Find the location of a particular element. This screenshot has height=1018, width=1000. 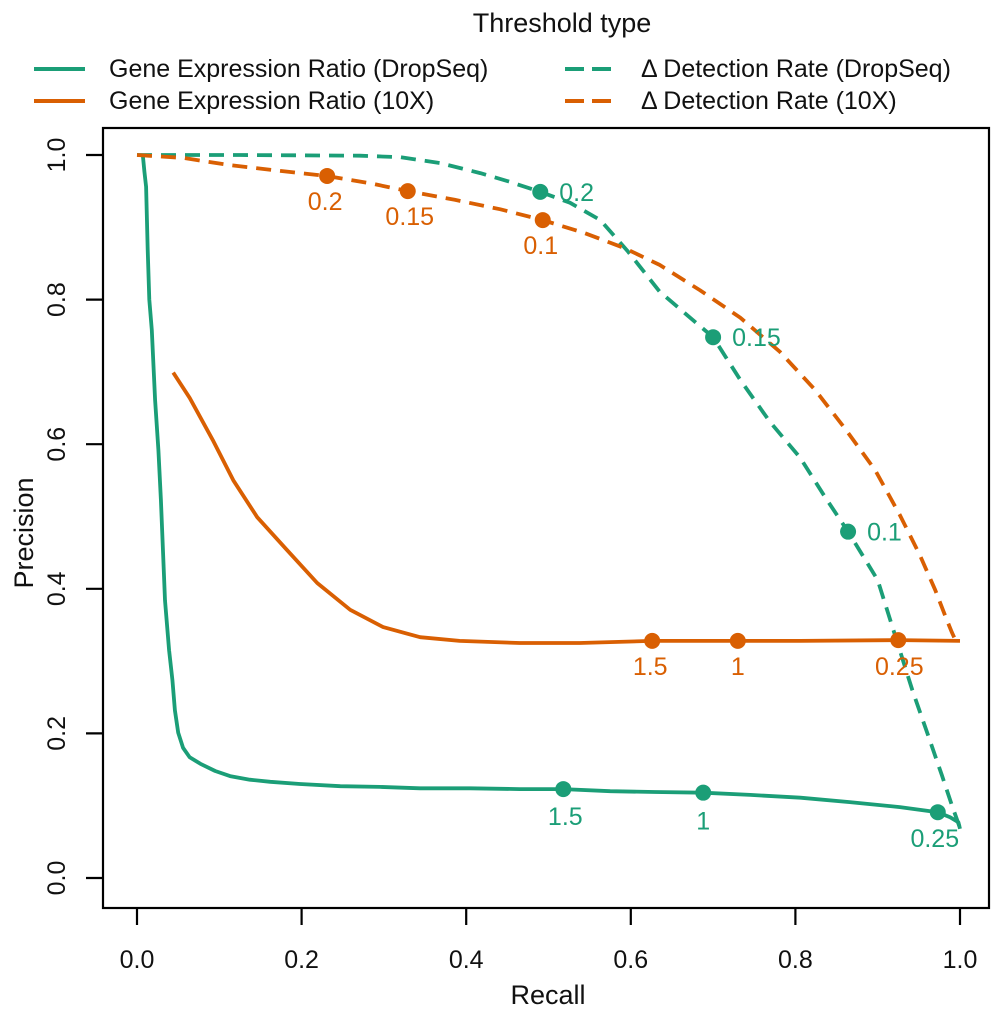

x-axis-tick-label: 0.8 is located at coordinates (795, 960).